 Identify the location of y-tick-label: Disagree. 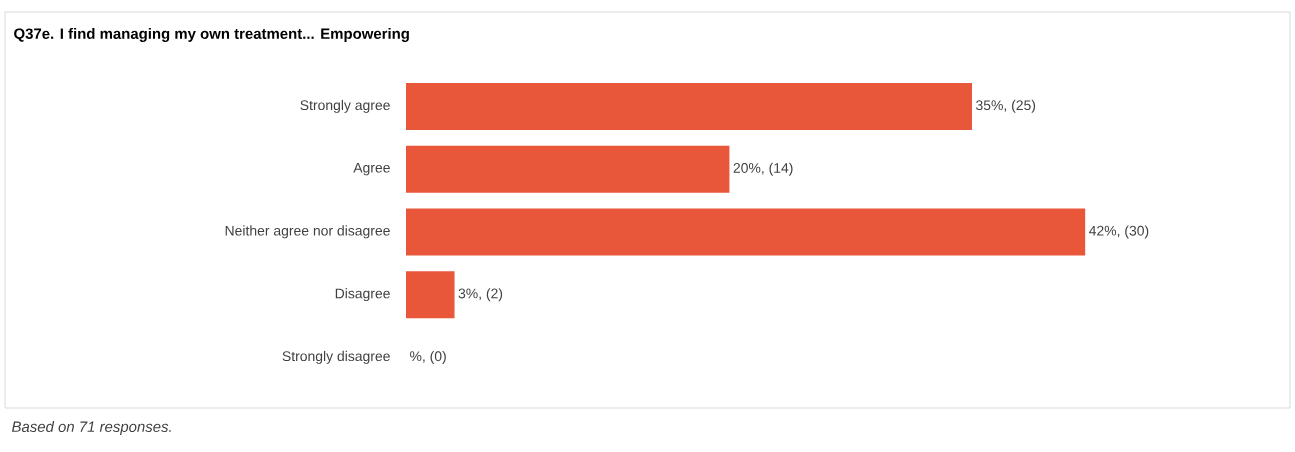
(362, 295).